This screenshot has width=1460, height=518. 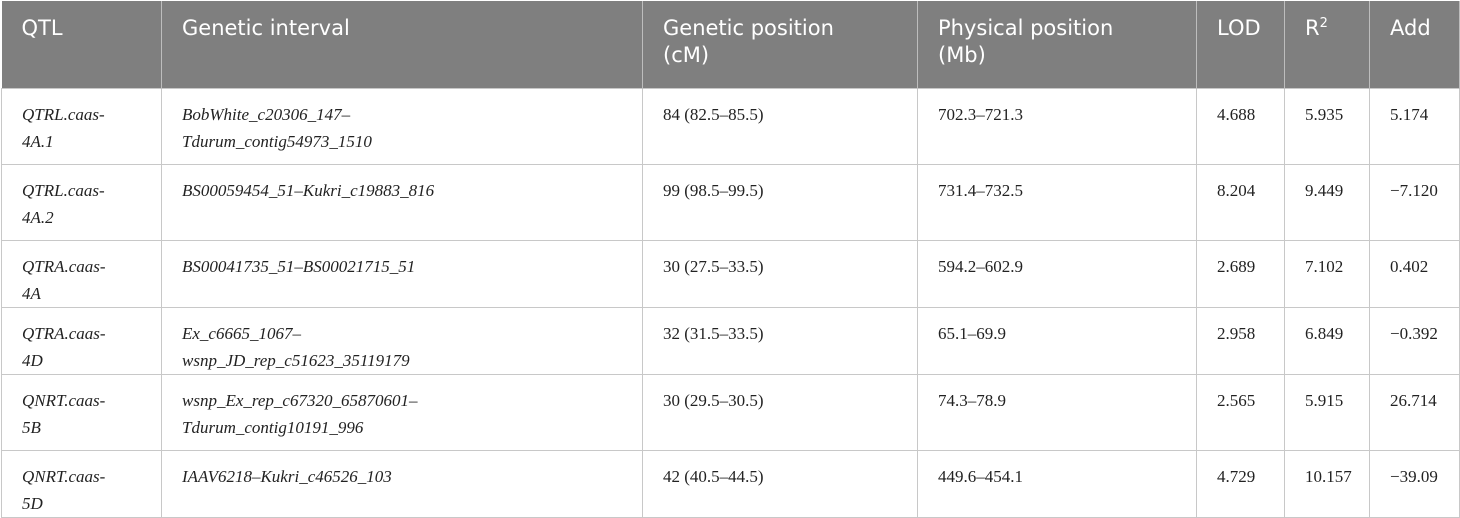 I want to click on table-cell: QTRL.caas-4A.2, so click(x=81, y=202).